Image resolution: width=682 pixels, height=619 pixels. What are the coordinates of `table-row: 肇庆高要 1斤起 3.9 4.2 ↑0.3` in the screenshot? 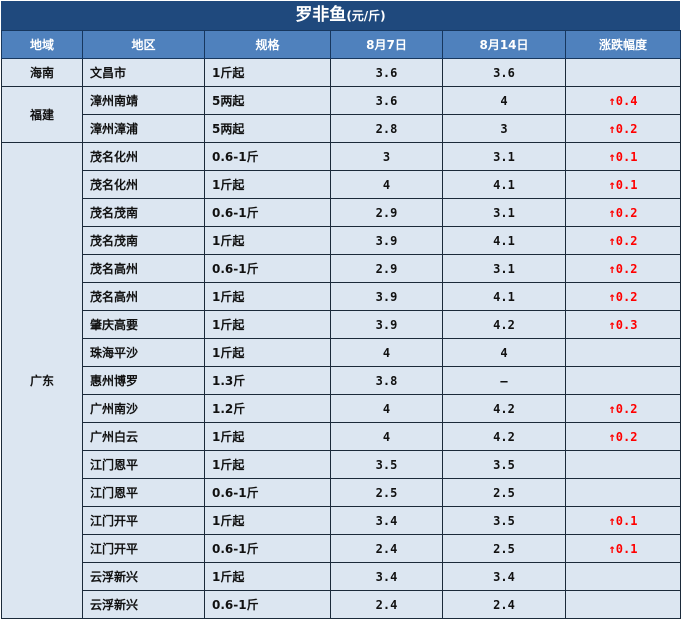 It's located at (341, 324).